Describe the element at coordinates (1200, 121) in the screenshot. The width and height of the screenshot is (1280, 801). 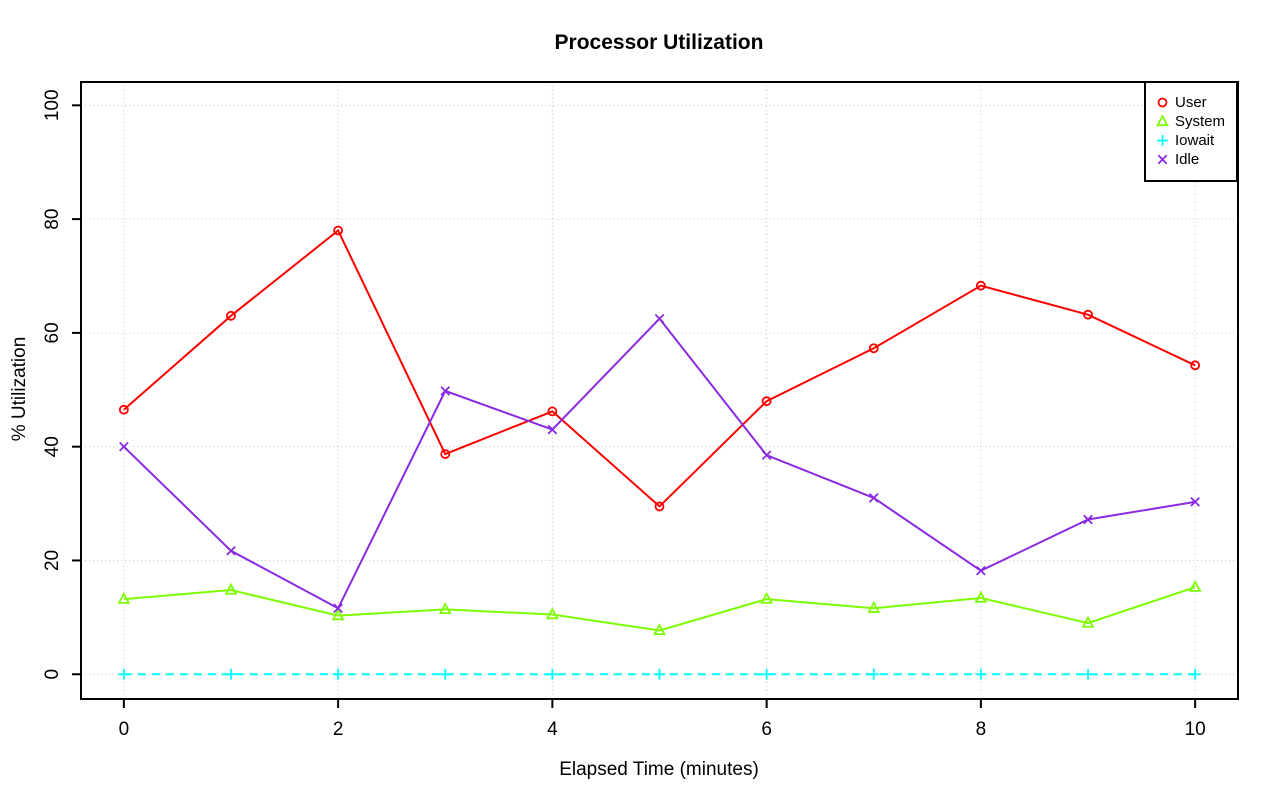
I see `legend-label: System` at that location.